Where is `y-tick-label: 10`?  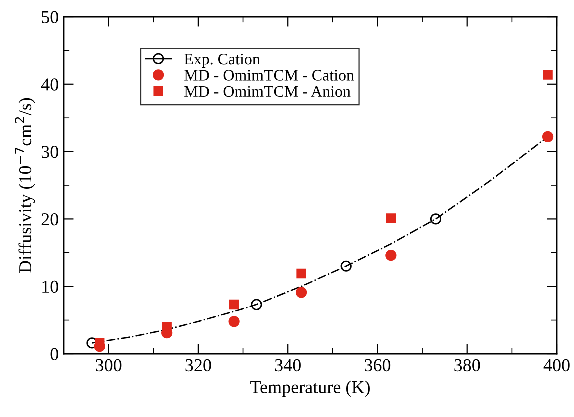
y-tick-label: 10 is located at coordinates (50, 287).